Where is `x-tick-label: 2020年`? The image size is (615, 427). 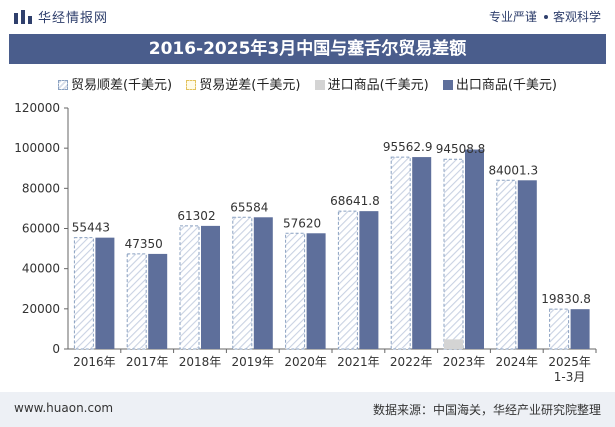
x-tick-label: 2020年 is located at coordinates (305, 362).